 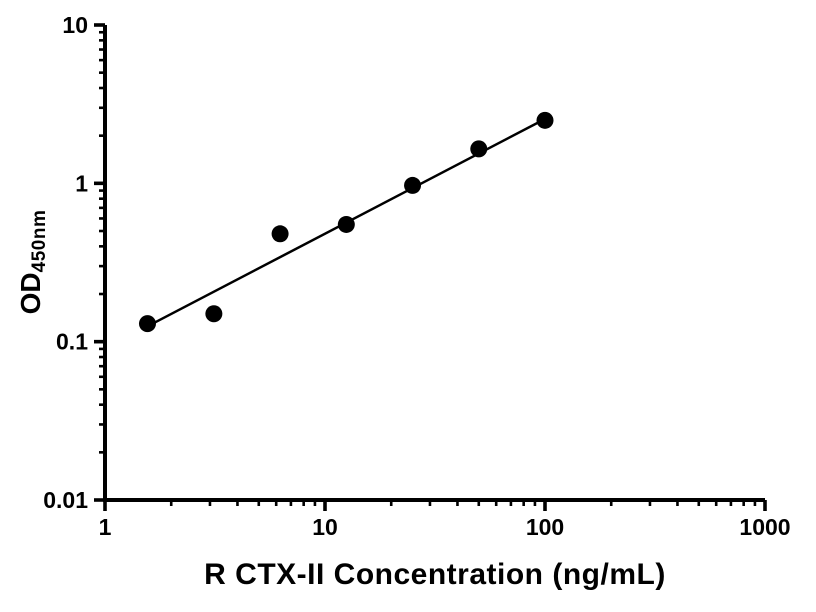 I want to click on y-tick-label: 10, so click(x=75, y=25).